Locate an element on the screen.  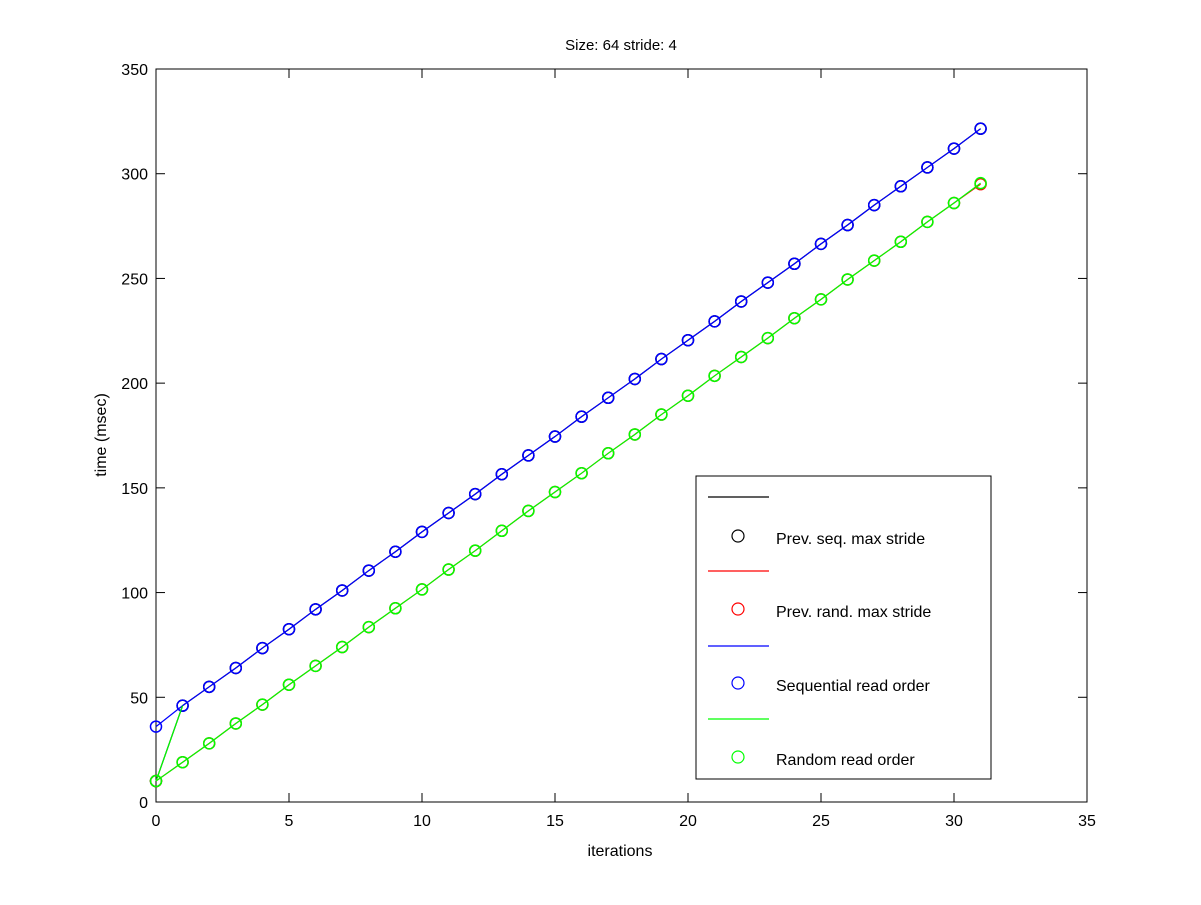
y-tick-label: 100 is located at coordinates (134, 594).